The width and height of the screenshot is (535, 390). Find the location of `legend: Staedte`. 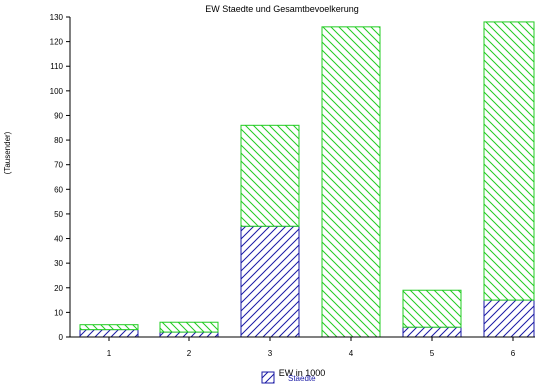

legend: Staedte is located at coordinates (288, 377).